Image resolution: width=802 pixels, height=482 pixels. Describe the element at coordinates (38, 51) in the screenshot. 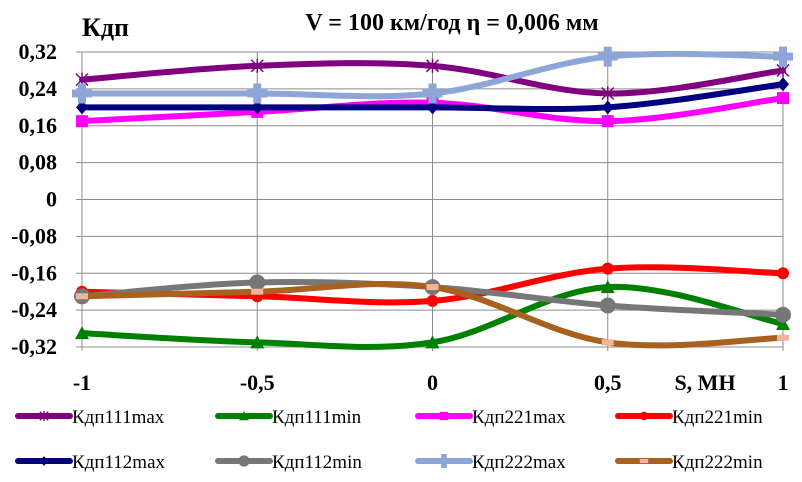

I see `y-tick-label: 0,32` at that location.